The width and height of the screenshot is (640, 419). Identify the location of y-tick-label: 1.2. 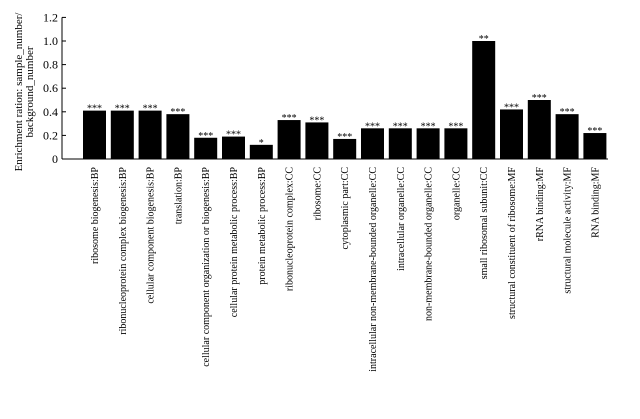
(50, 17).